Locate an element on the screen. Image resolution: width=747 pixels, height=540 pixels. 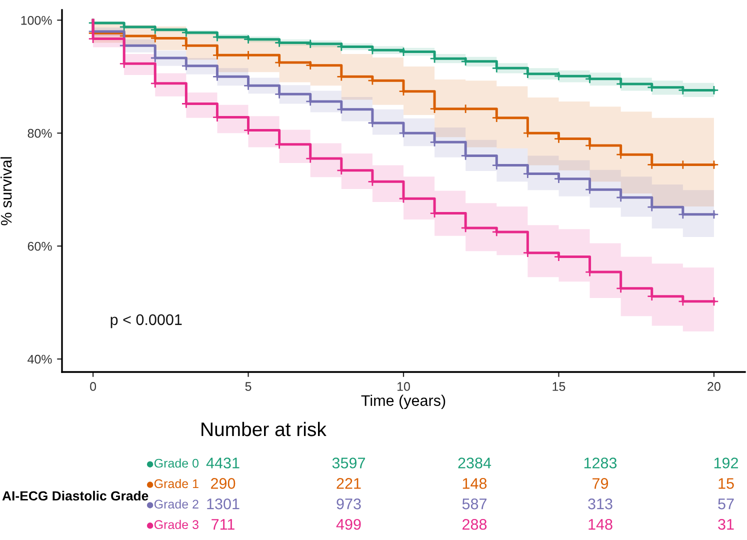
text: 587 is located at coordinates (474, 504).